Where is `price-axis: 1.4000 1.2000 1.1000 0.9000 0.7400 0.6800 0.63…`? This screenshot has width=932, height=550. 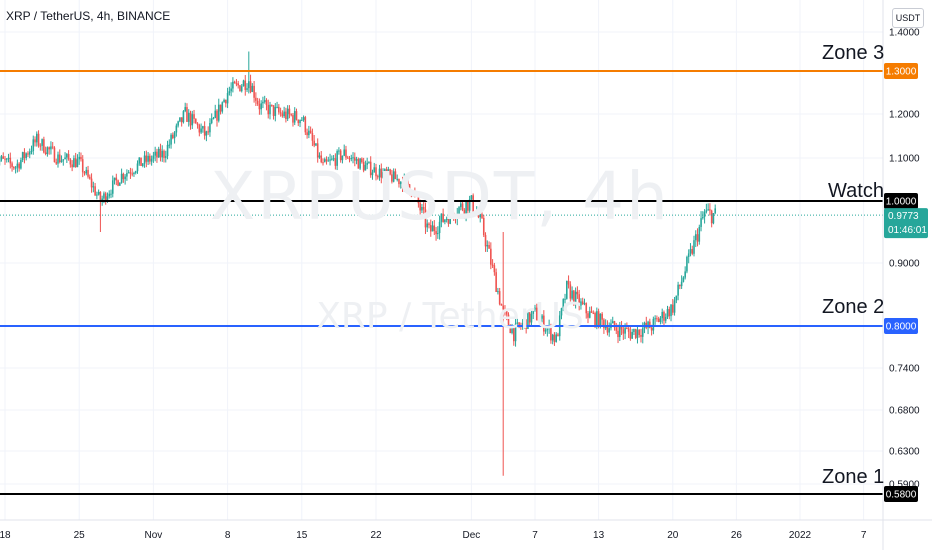 price-axis: 1.4000 1.2000 1.1000 0.9000 0.7400 0.6800 0.63… is located at coordinates (904, 259).